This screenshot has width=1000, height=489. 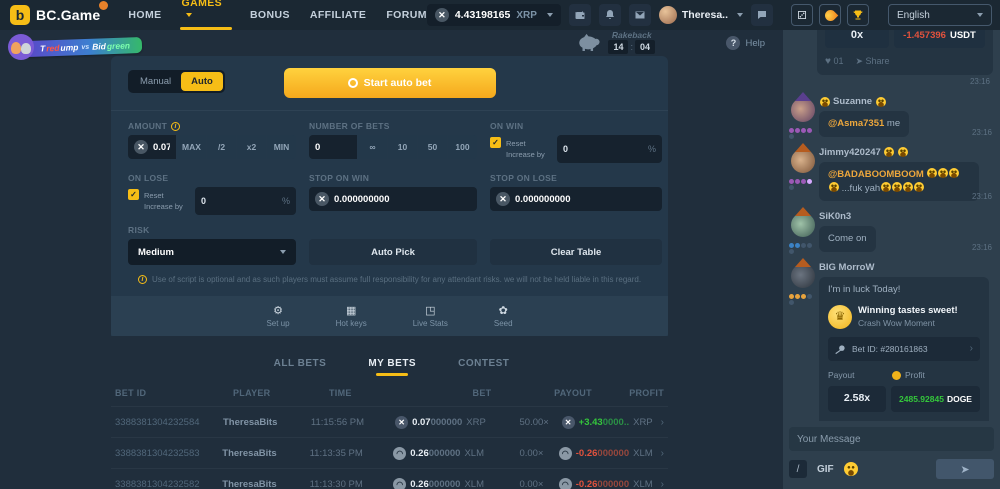 I want to click on double-button: x2, so click(x=251, y=147).